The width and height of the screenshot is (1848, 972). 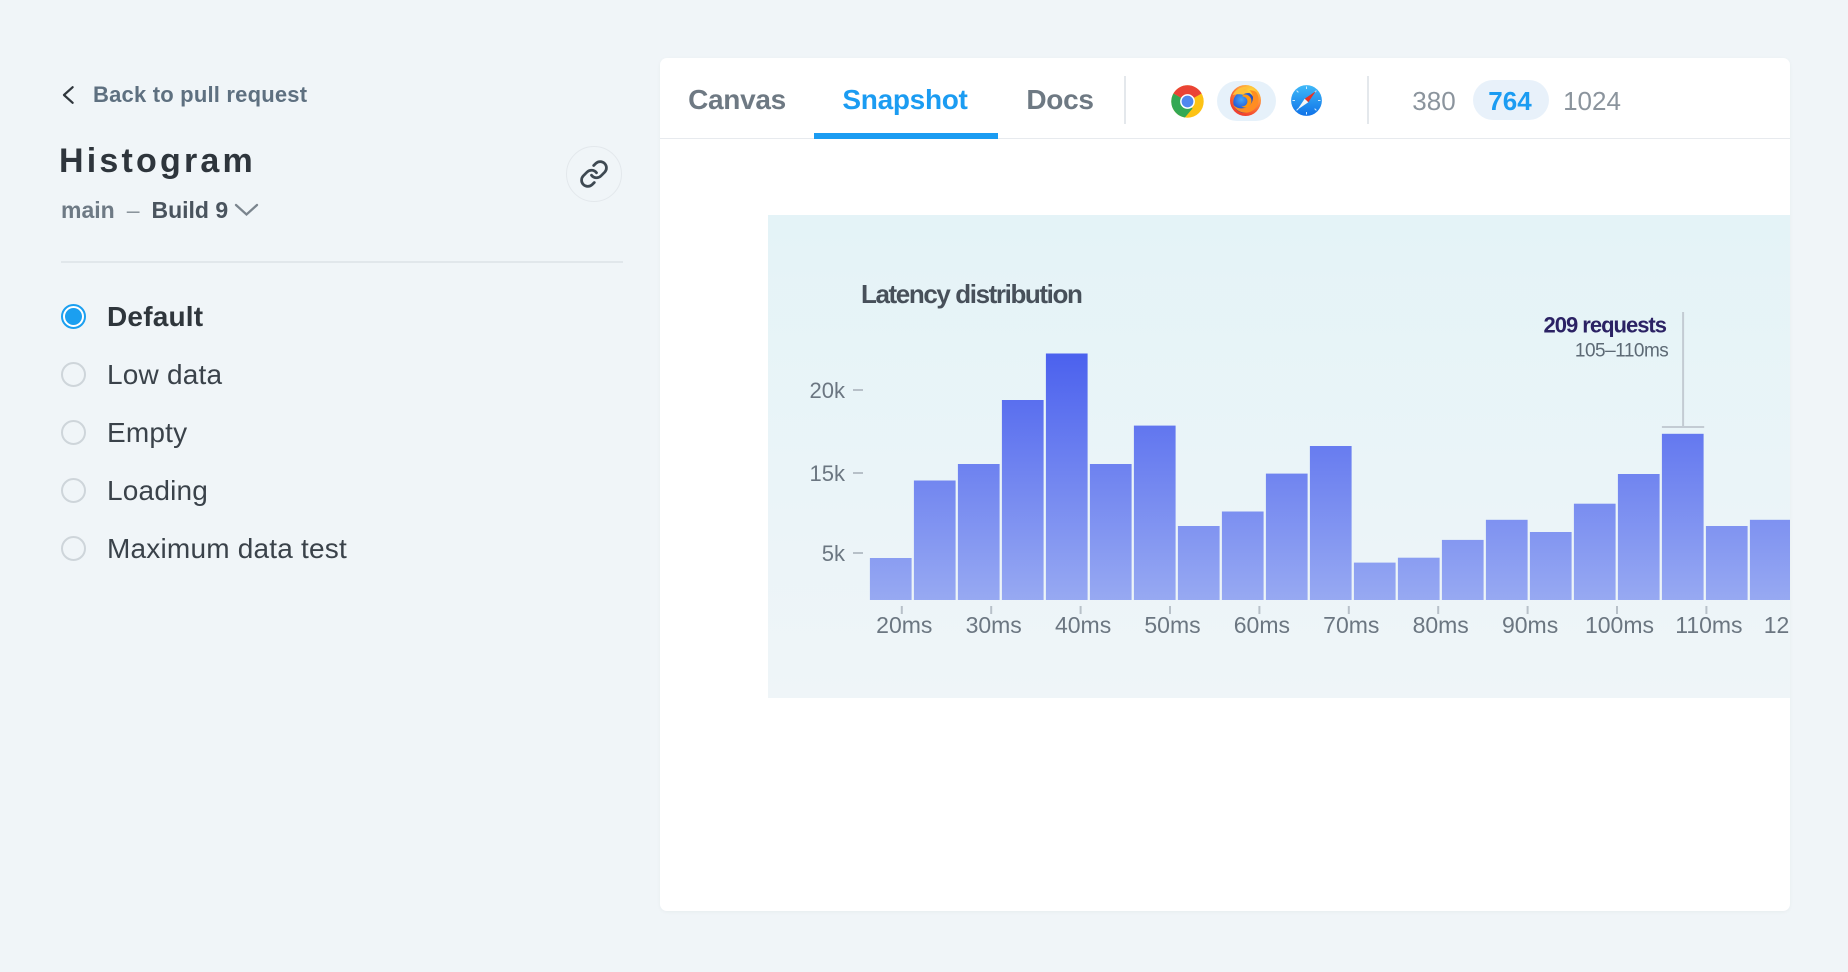 What do you see at coordinates (1619, 625) in the screenshot?
I see `svg-text: 100ms` at bounding box center [1619, 625].